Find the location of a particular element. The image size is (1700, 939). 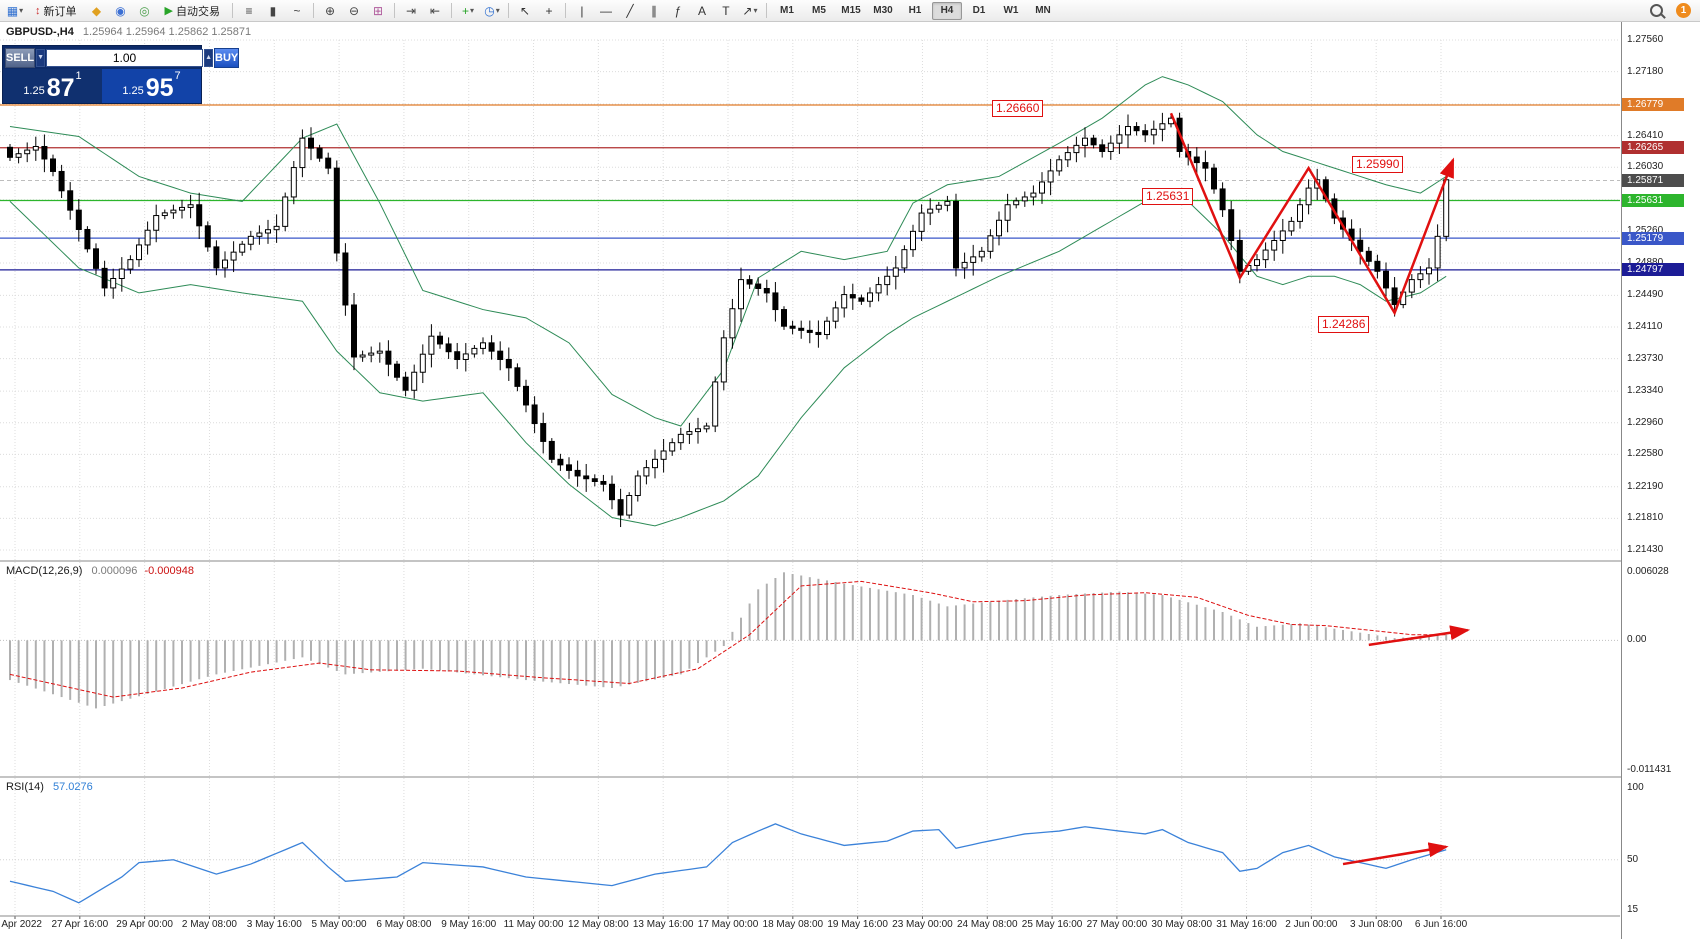

zoom-in-icon: ⊕ is located at coordinates (330, 11).